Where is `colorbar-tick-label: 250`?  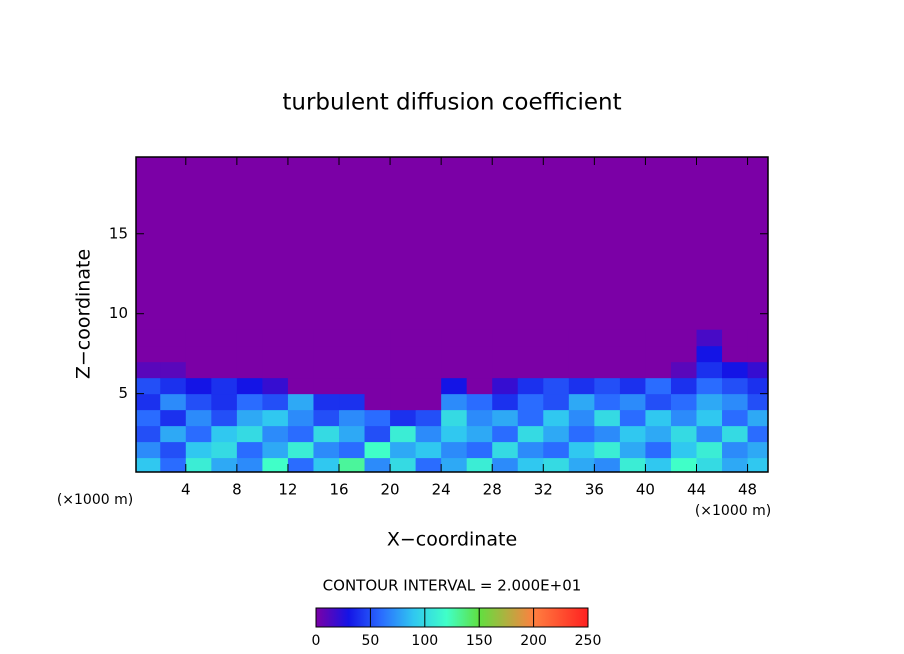
colorbar-tick-label: 250 is located at coordinates (588, 641).